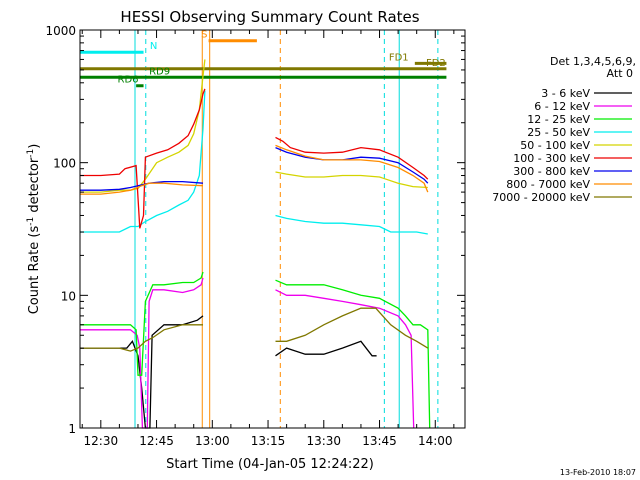 This screenshot has height=480, width=640. Describe the element at coordinates (551, 158) in the screenshot. I see `legend-label: 100 - 300 keV` at that location.